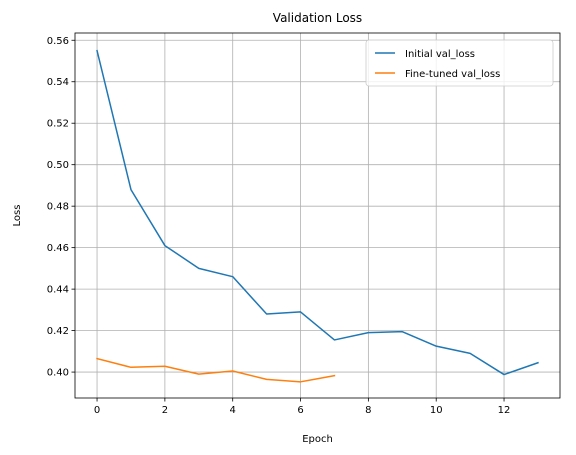  I want to click on y-tick-label: 0.40, so click(58, 373).